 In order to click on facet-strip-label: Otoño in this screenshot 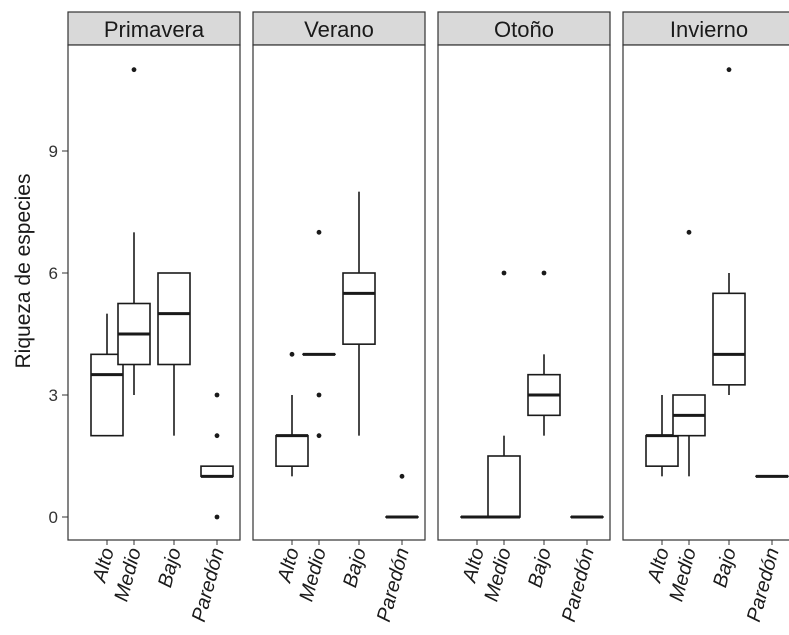, I will do `click(524, 29)`.